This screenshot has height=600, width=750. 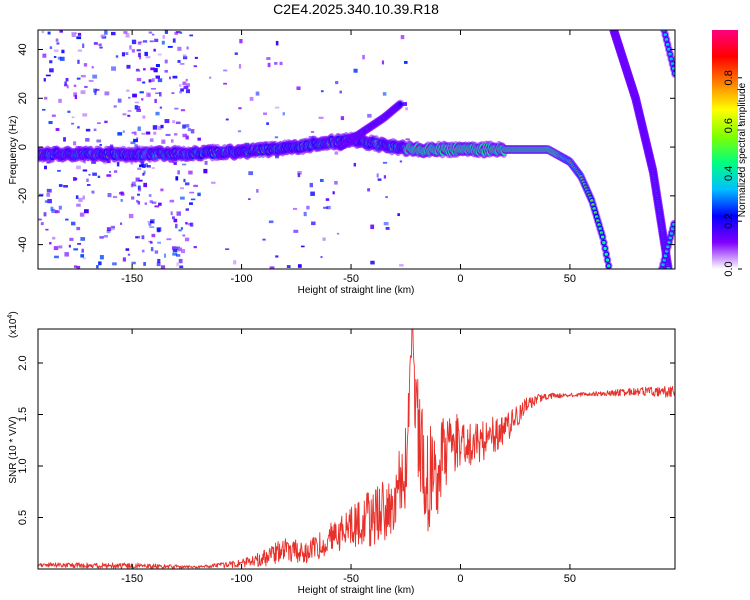 I want to click on x-tick-label: 0, so click(x=460, y=279).